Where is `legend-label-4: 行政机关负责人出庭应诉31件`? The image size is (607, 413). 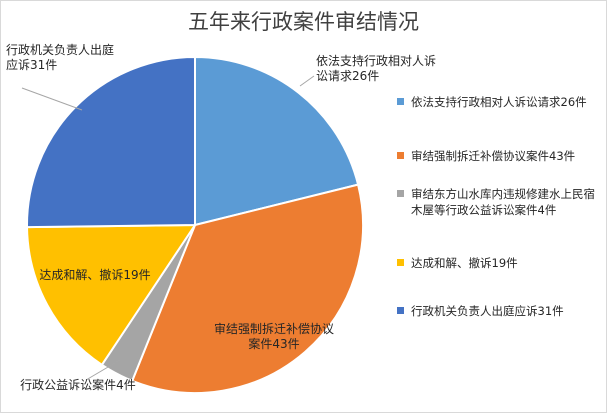 legend-label-4: 行政机关负责人出庭应诉31件 is located at coordinates (487, 311).